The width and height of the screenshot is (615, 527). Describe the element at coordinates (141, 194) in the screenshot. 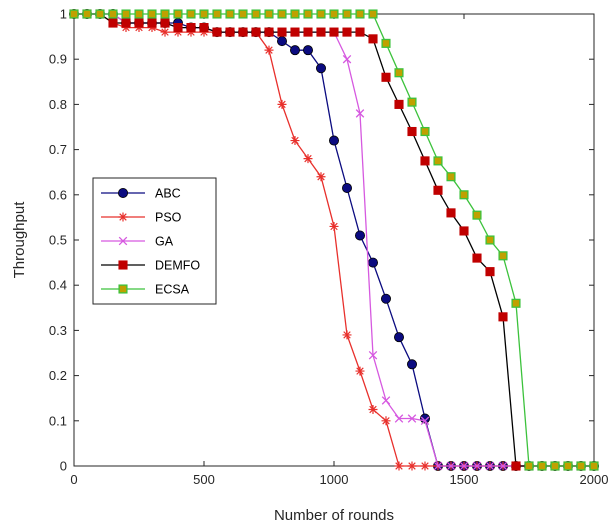

I see `legend-entry-abc: ABC` at that location.